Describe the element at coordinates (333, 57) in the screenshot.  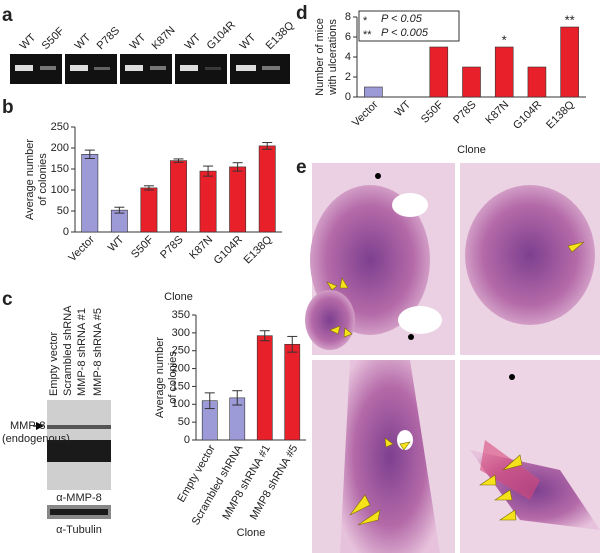
I see `y-axis-label: with ulcerations` at that location.